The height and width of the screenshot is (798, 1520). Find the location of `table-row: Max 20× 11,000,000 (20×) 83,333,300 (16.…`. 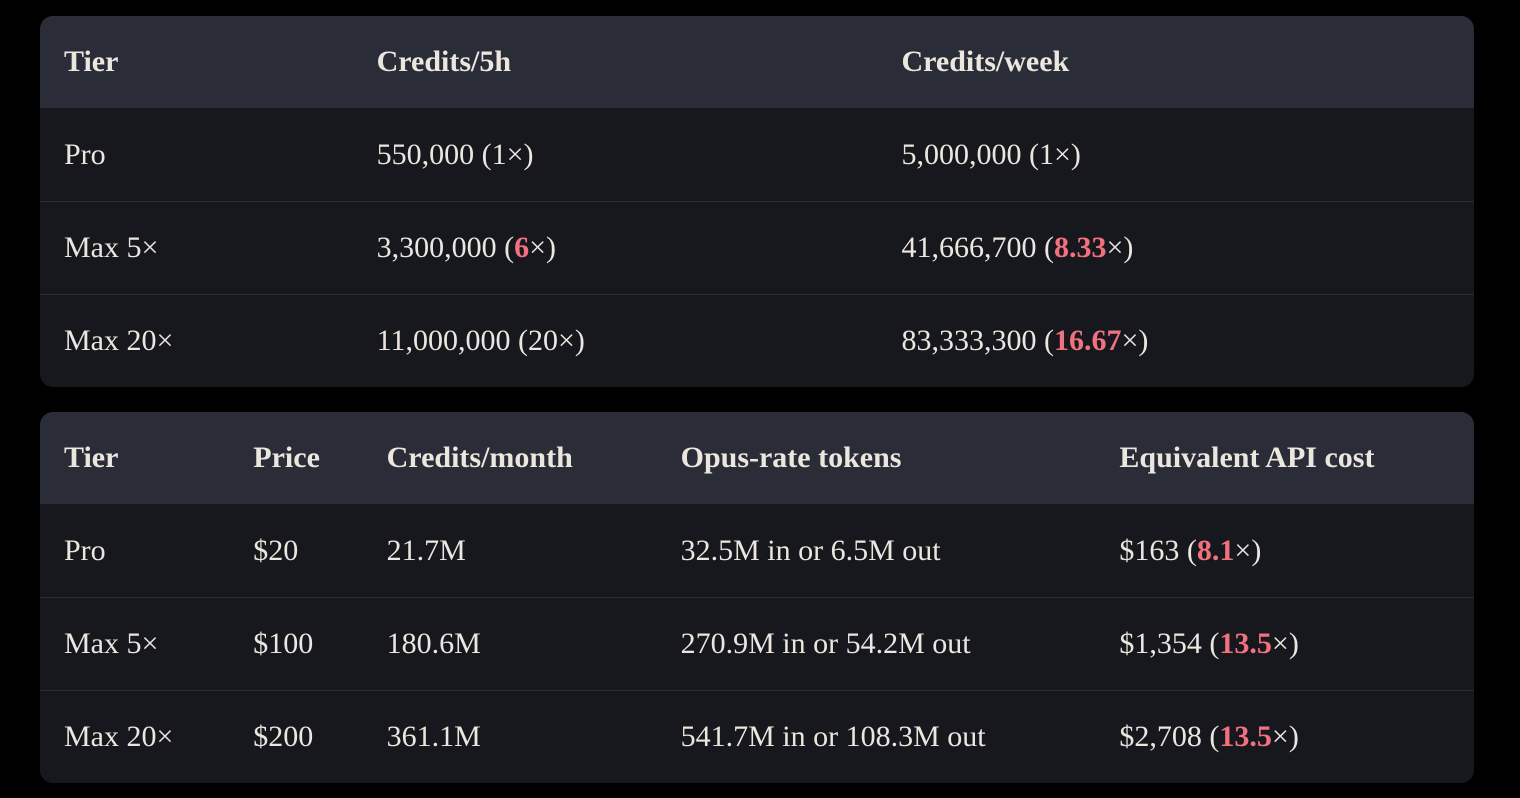

table-row: Max 20× 11,000,000 (20×) 83,333,300 (16.… is located at coordinates (757, 340).